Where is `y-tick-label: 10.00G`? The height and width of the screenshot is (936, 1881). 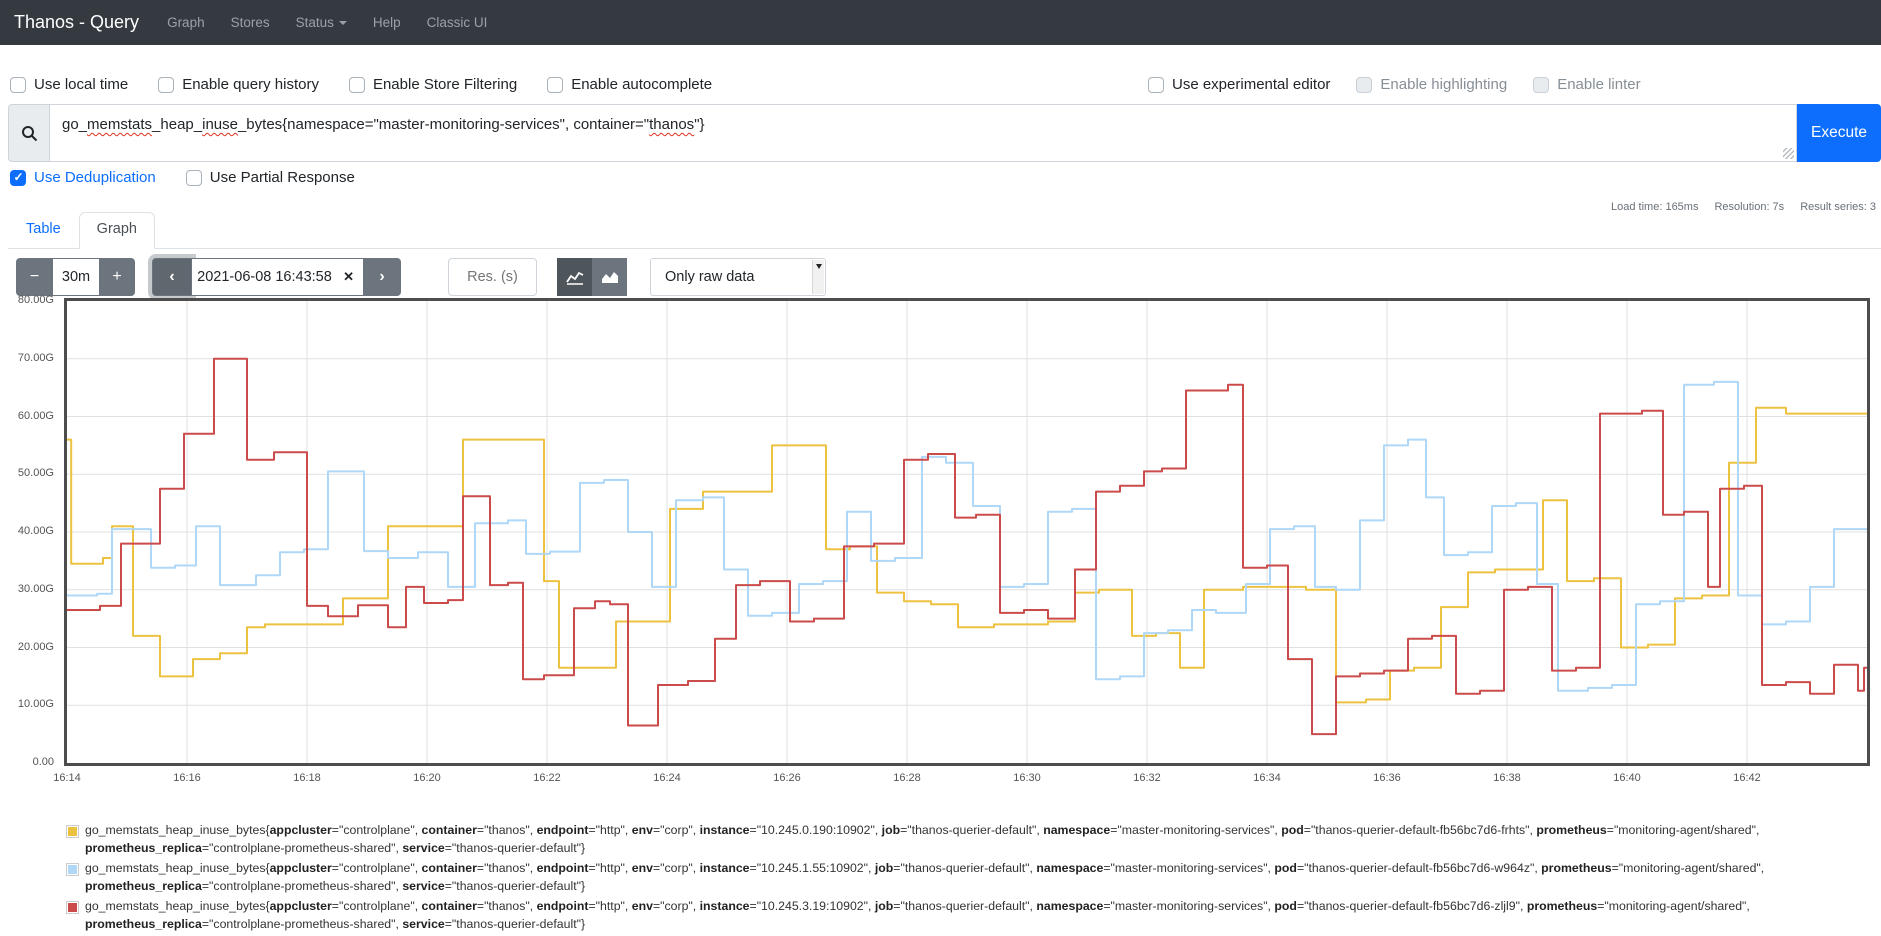
y-tick-label: 10.00G is located at coordinates (35, 704).